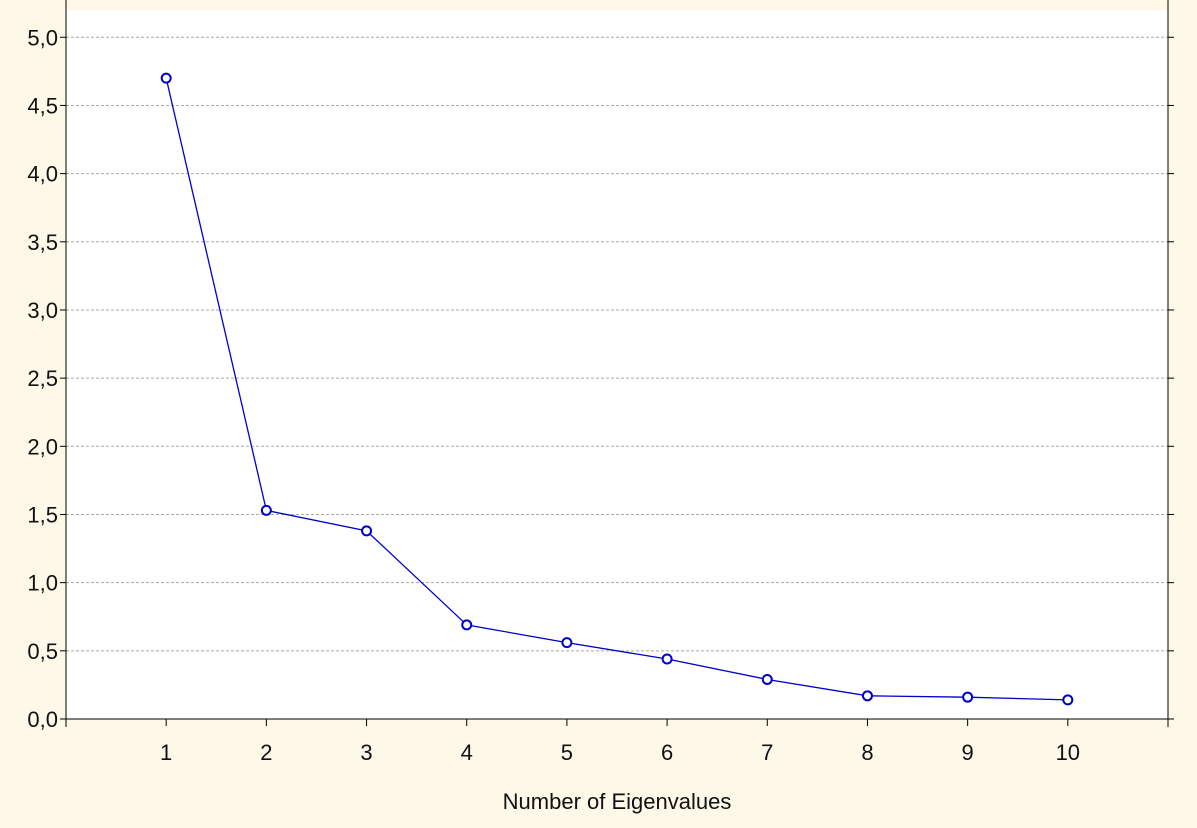  What do you see at coordinates (42, 378) in the screenshot?
I see `y-tick-label: 2,5` at bounding box center [42, 378].